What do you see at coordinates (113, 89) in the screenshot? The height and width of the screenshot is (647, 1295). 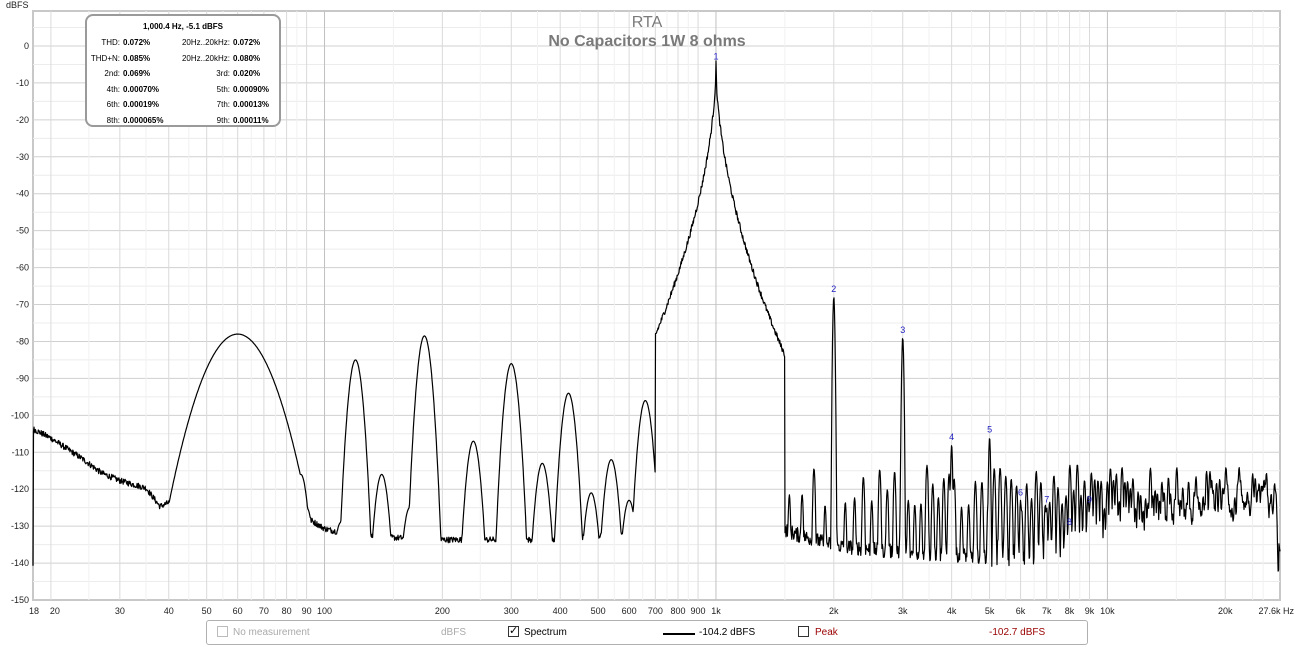 I see `readout-label: 4th:` at bounding box center [113, 89].